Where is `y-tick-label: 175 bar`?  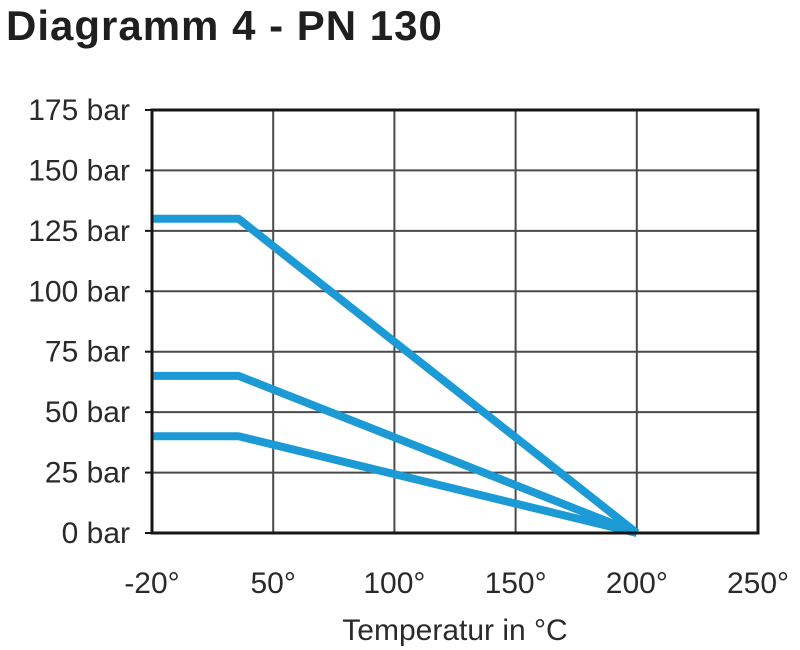 y-tick-label: 175 bar is located at coordinates (79, 110).